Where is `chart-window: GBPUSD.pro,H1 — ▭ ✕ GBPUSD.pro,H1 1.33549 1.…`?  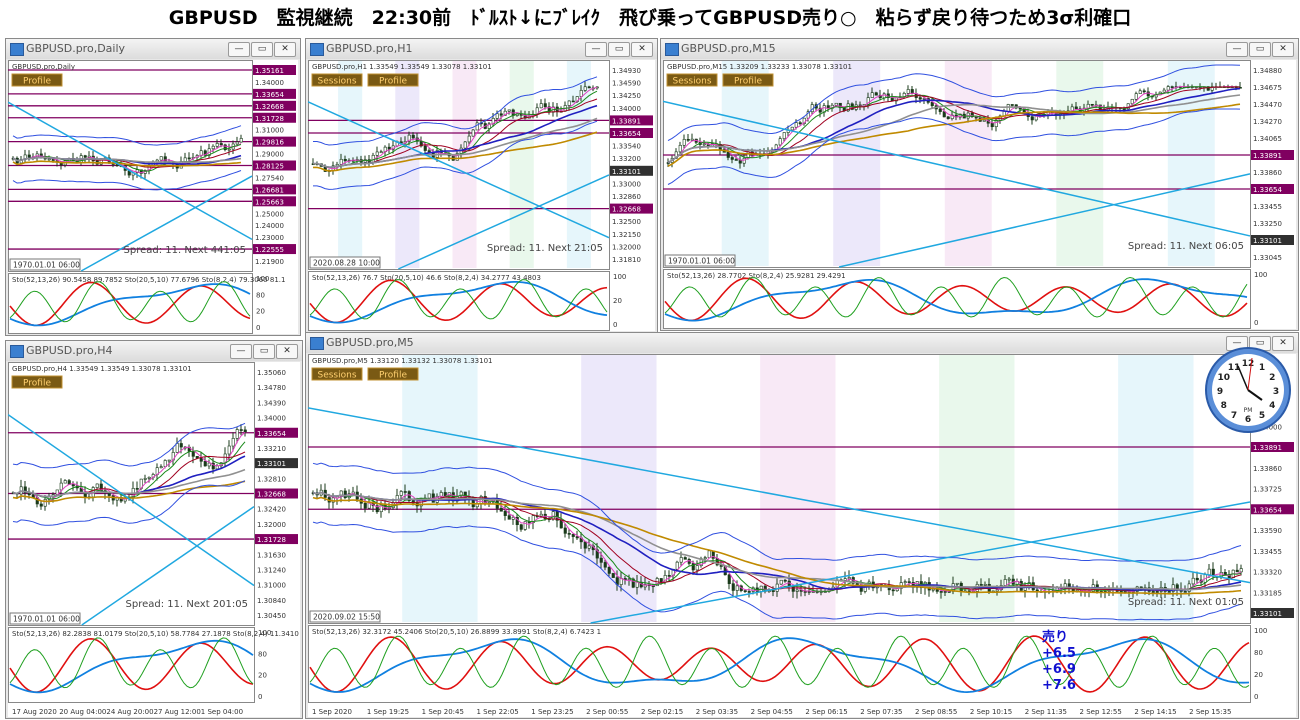
chart-window: GBPUSD.pro,H1 — ▭ ✕ GBPUSD.pro,H1 1.33549 1.… is located at coordinates (481, 185).